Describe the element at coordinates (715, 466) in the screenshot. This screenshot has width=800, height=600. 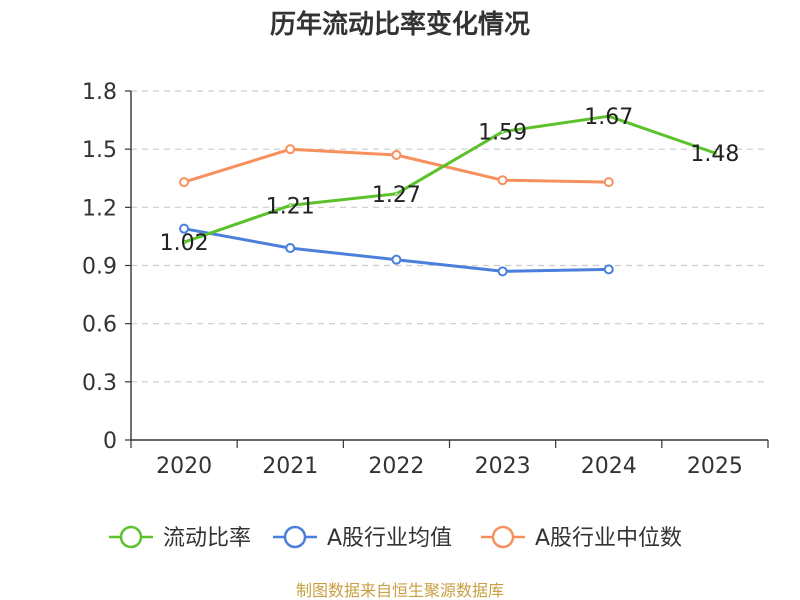
I see `x-tick-label: 2025` at that location.